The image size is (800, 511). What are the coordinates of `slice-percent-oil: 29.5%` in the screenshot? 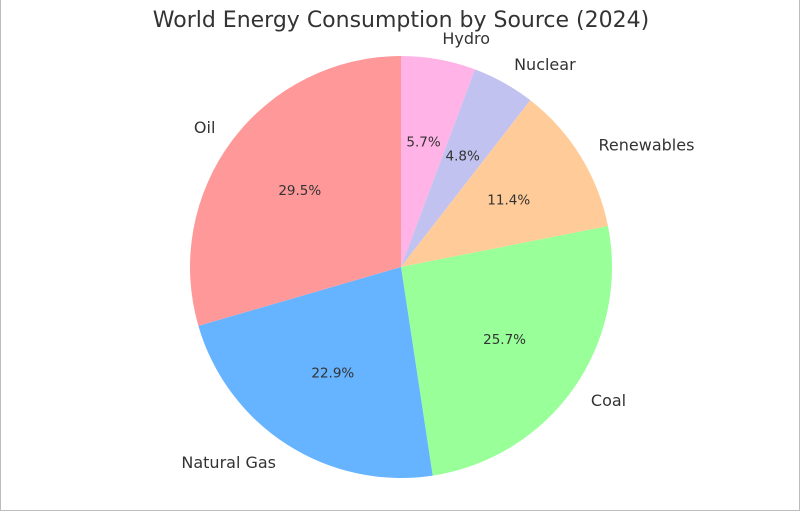 It's located at (299, 191).